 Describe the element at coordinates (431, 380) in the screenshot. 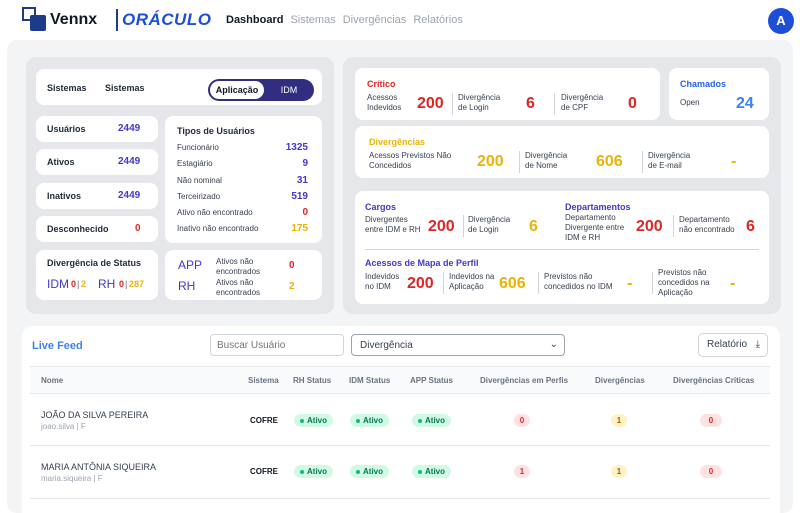

I see `col-app-status: APP Status` at that location.